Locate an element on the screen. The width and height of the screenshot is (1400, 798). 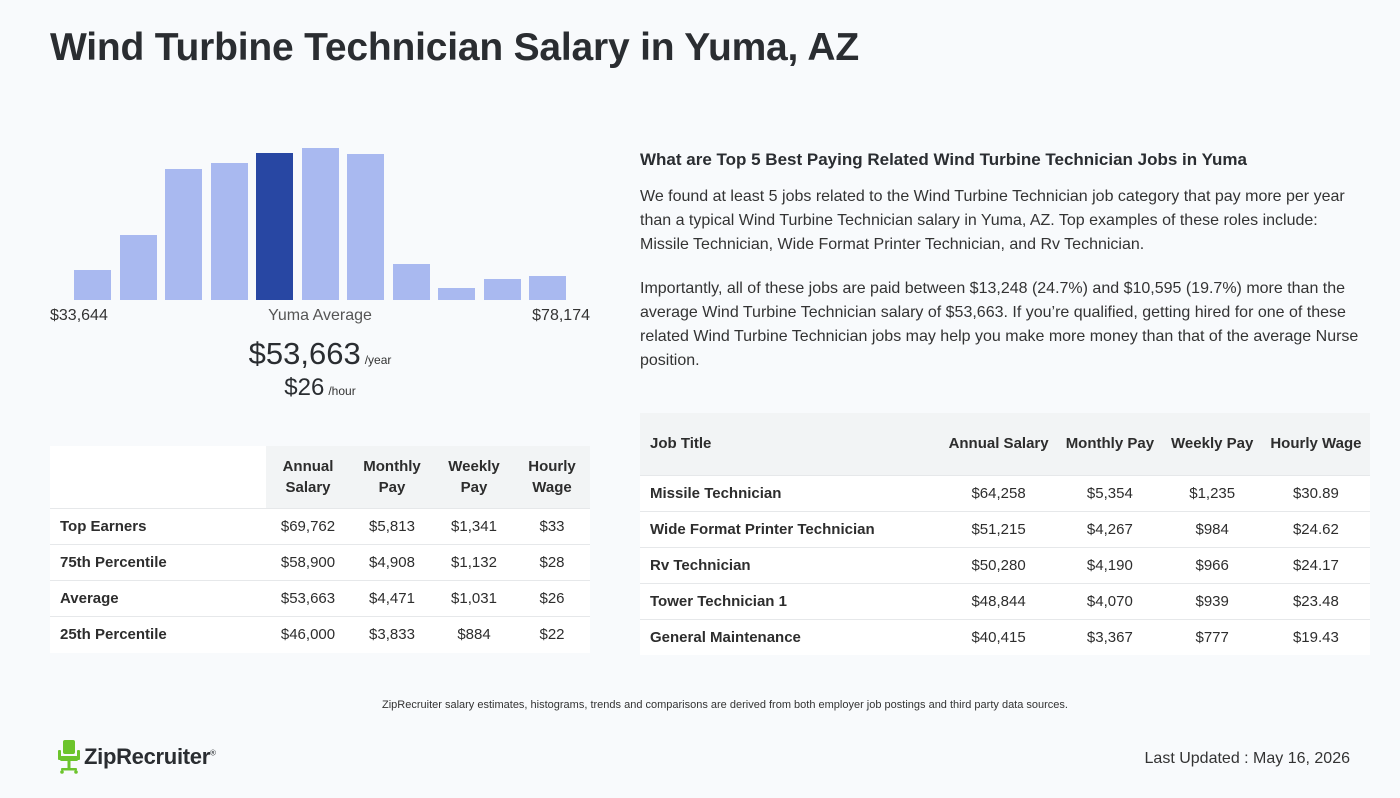
average-yearly-value: $53,663 is located at coordinates (304, 353).